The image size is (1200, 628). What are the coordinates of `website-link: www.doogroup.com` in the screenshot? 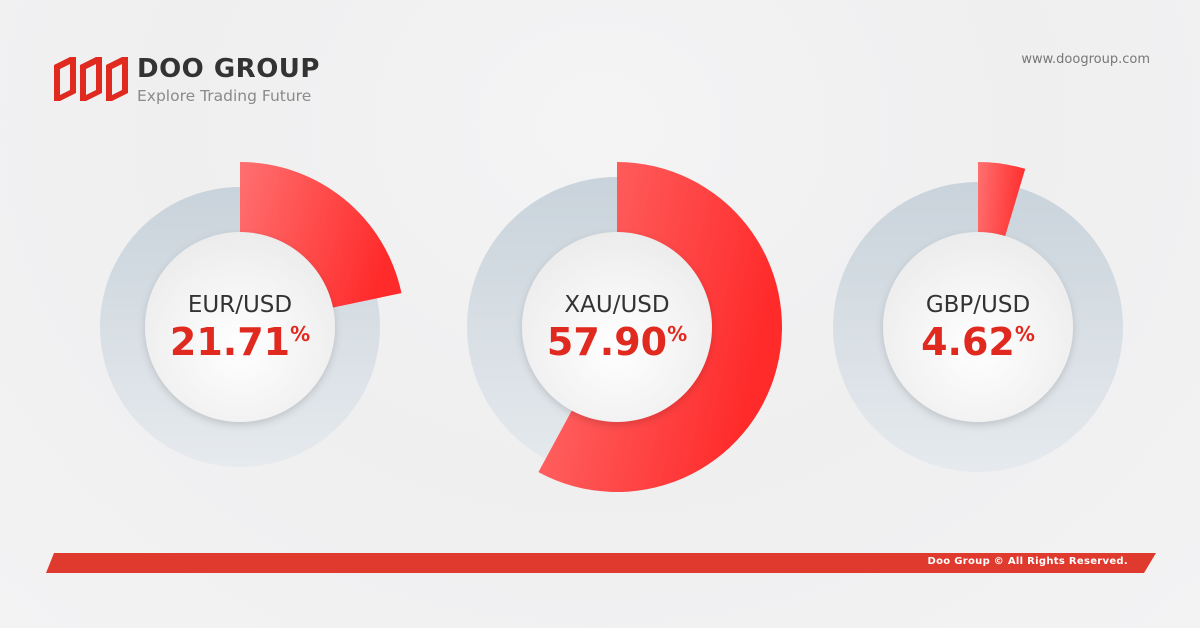 It's located at (1085, 59).